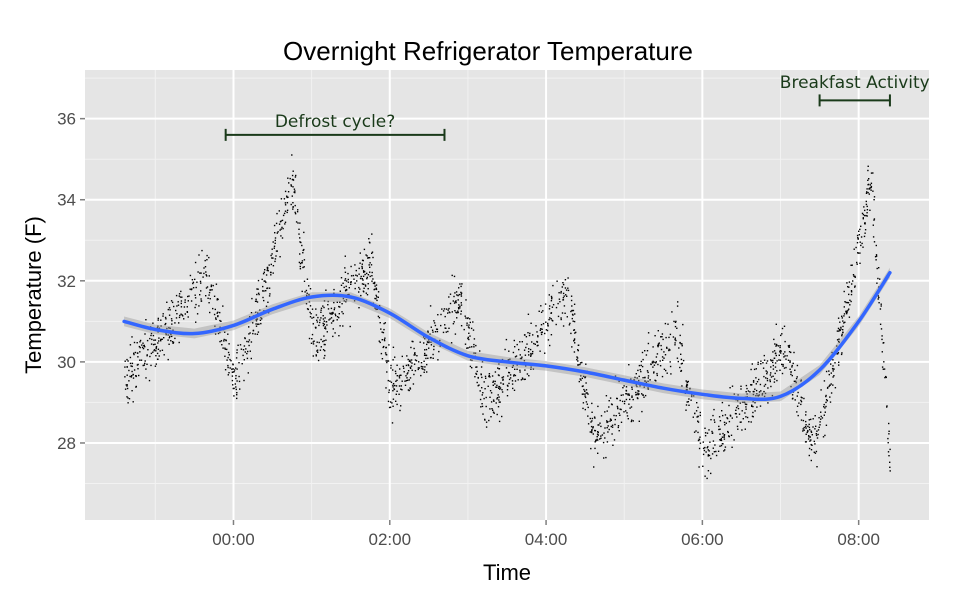 This screenshot has height=602, width=975. I want to click on y-axis-title: Temperature (F), so click(33, 295).